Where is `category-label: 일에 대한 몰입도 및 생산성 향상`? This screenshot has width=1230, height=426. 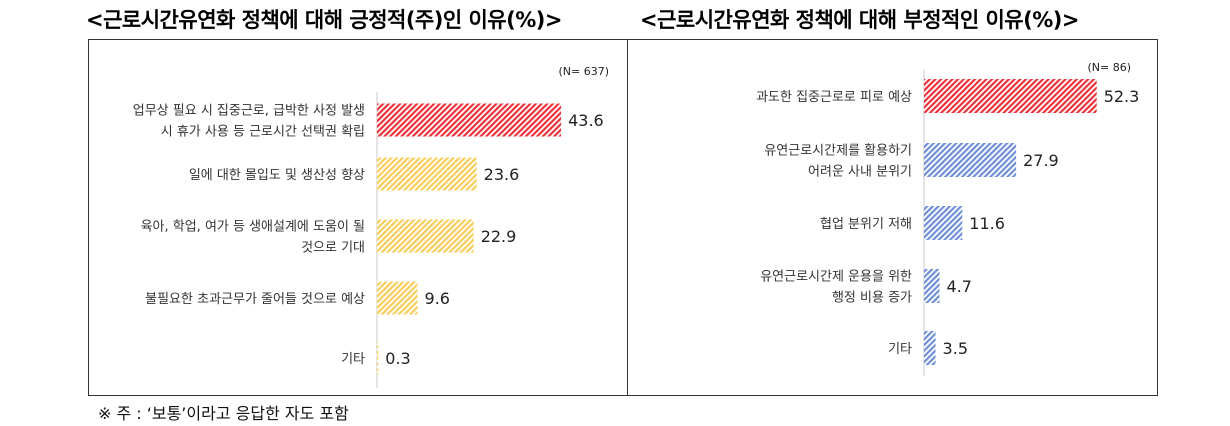
category-label: 일에 대한 몰입도 및 생산성 향상 is located at coordinates (277, 175).